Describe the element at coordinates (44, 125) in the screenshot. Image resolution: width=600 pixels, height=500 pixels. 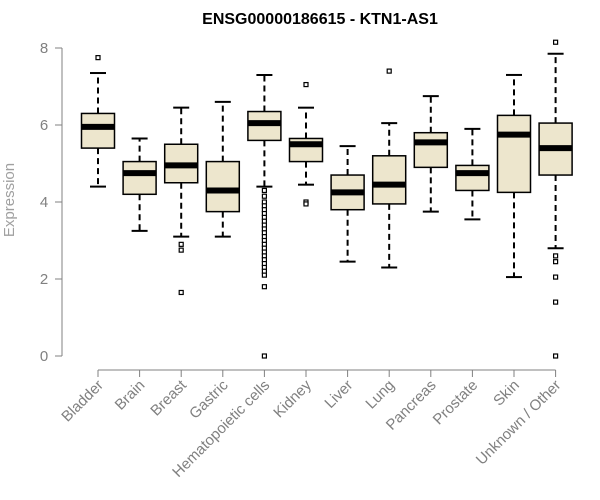
I see `y-tick-label: 6` at that location.